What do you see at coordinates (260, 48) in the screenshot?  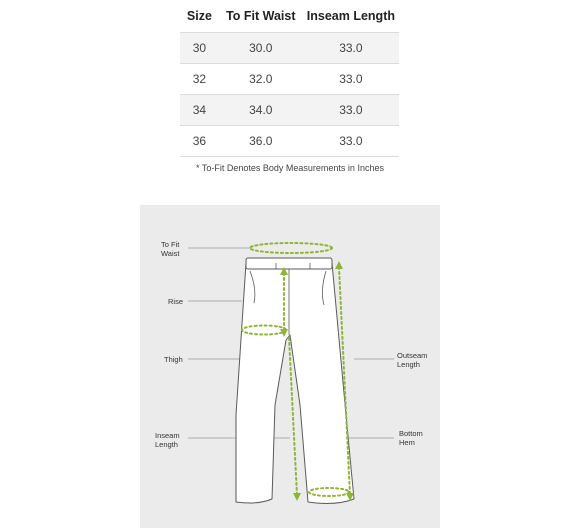 I see `cell-waist: 30.0` at bounding box center [260, 48].